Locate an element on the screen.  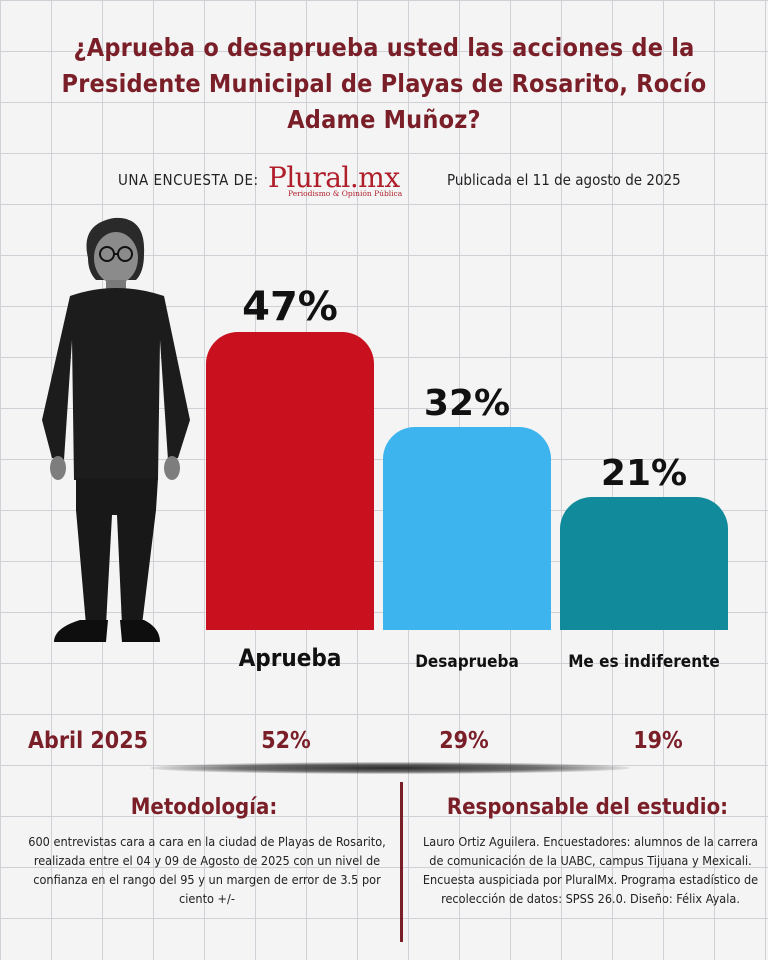
comparison-value-desaprueba: 29% is located at coordinates (464, 741).